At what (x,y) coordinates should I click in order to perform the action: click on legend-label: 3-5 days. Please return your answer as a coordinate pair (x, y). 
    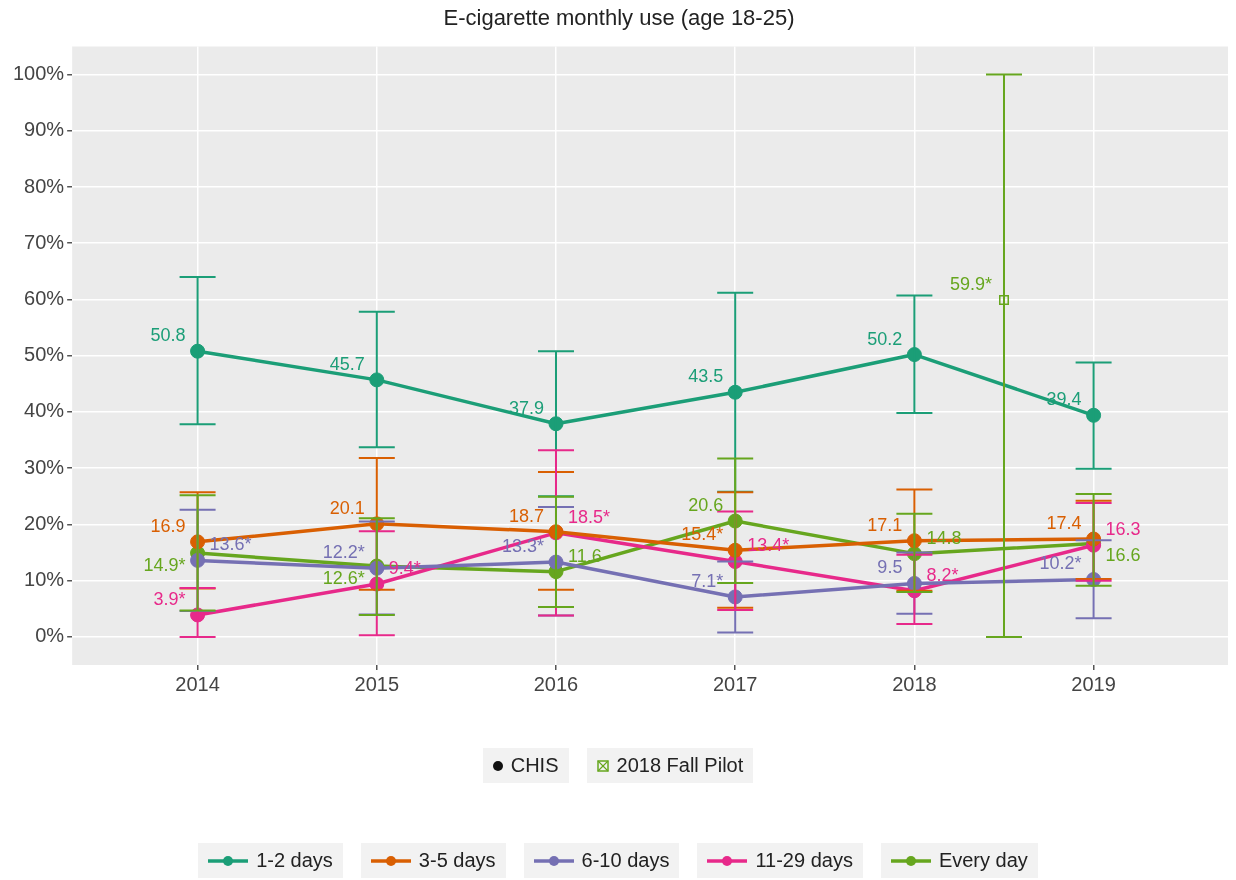
    Looking at the image, I should click on (457, 860).